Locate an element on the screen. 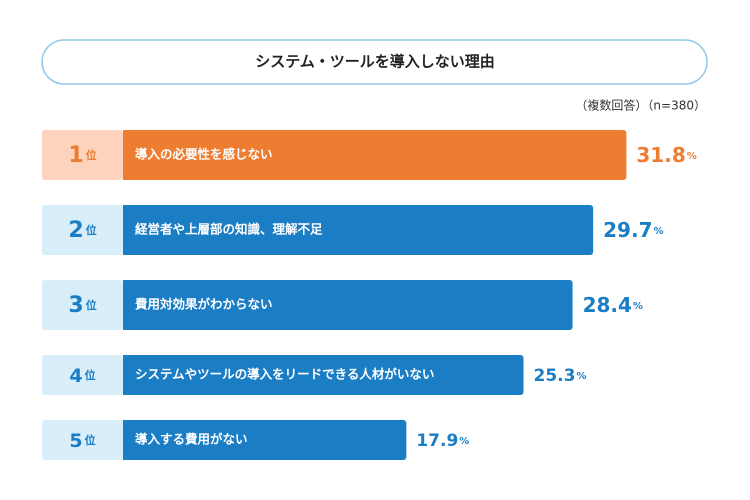 The height and width of the screenshot is (500, 750). rank-number: 2 is located at coordinates (75, 230).